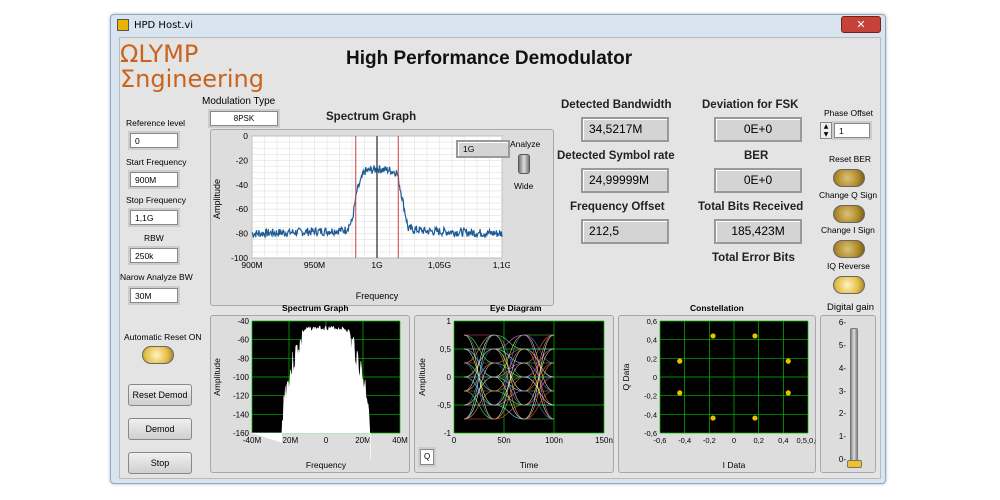  Describe the element at coordinates (154, 255) in the screenshot. I see `rbw-field: 250k` at that location.